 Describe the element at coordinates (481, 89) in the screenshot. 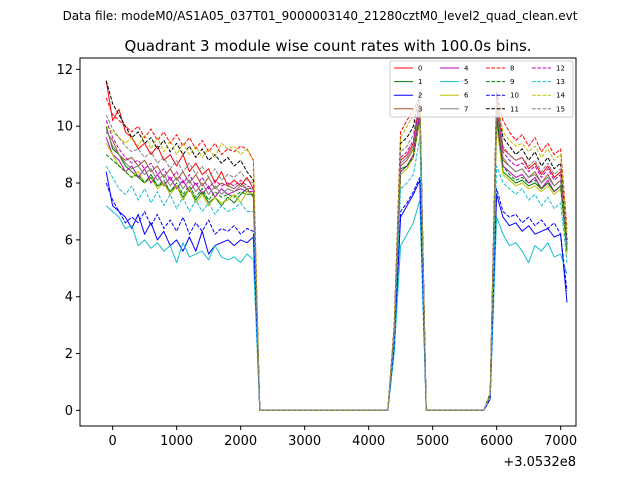

I see `legend-frame` at that location.